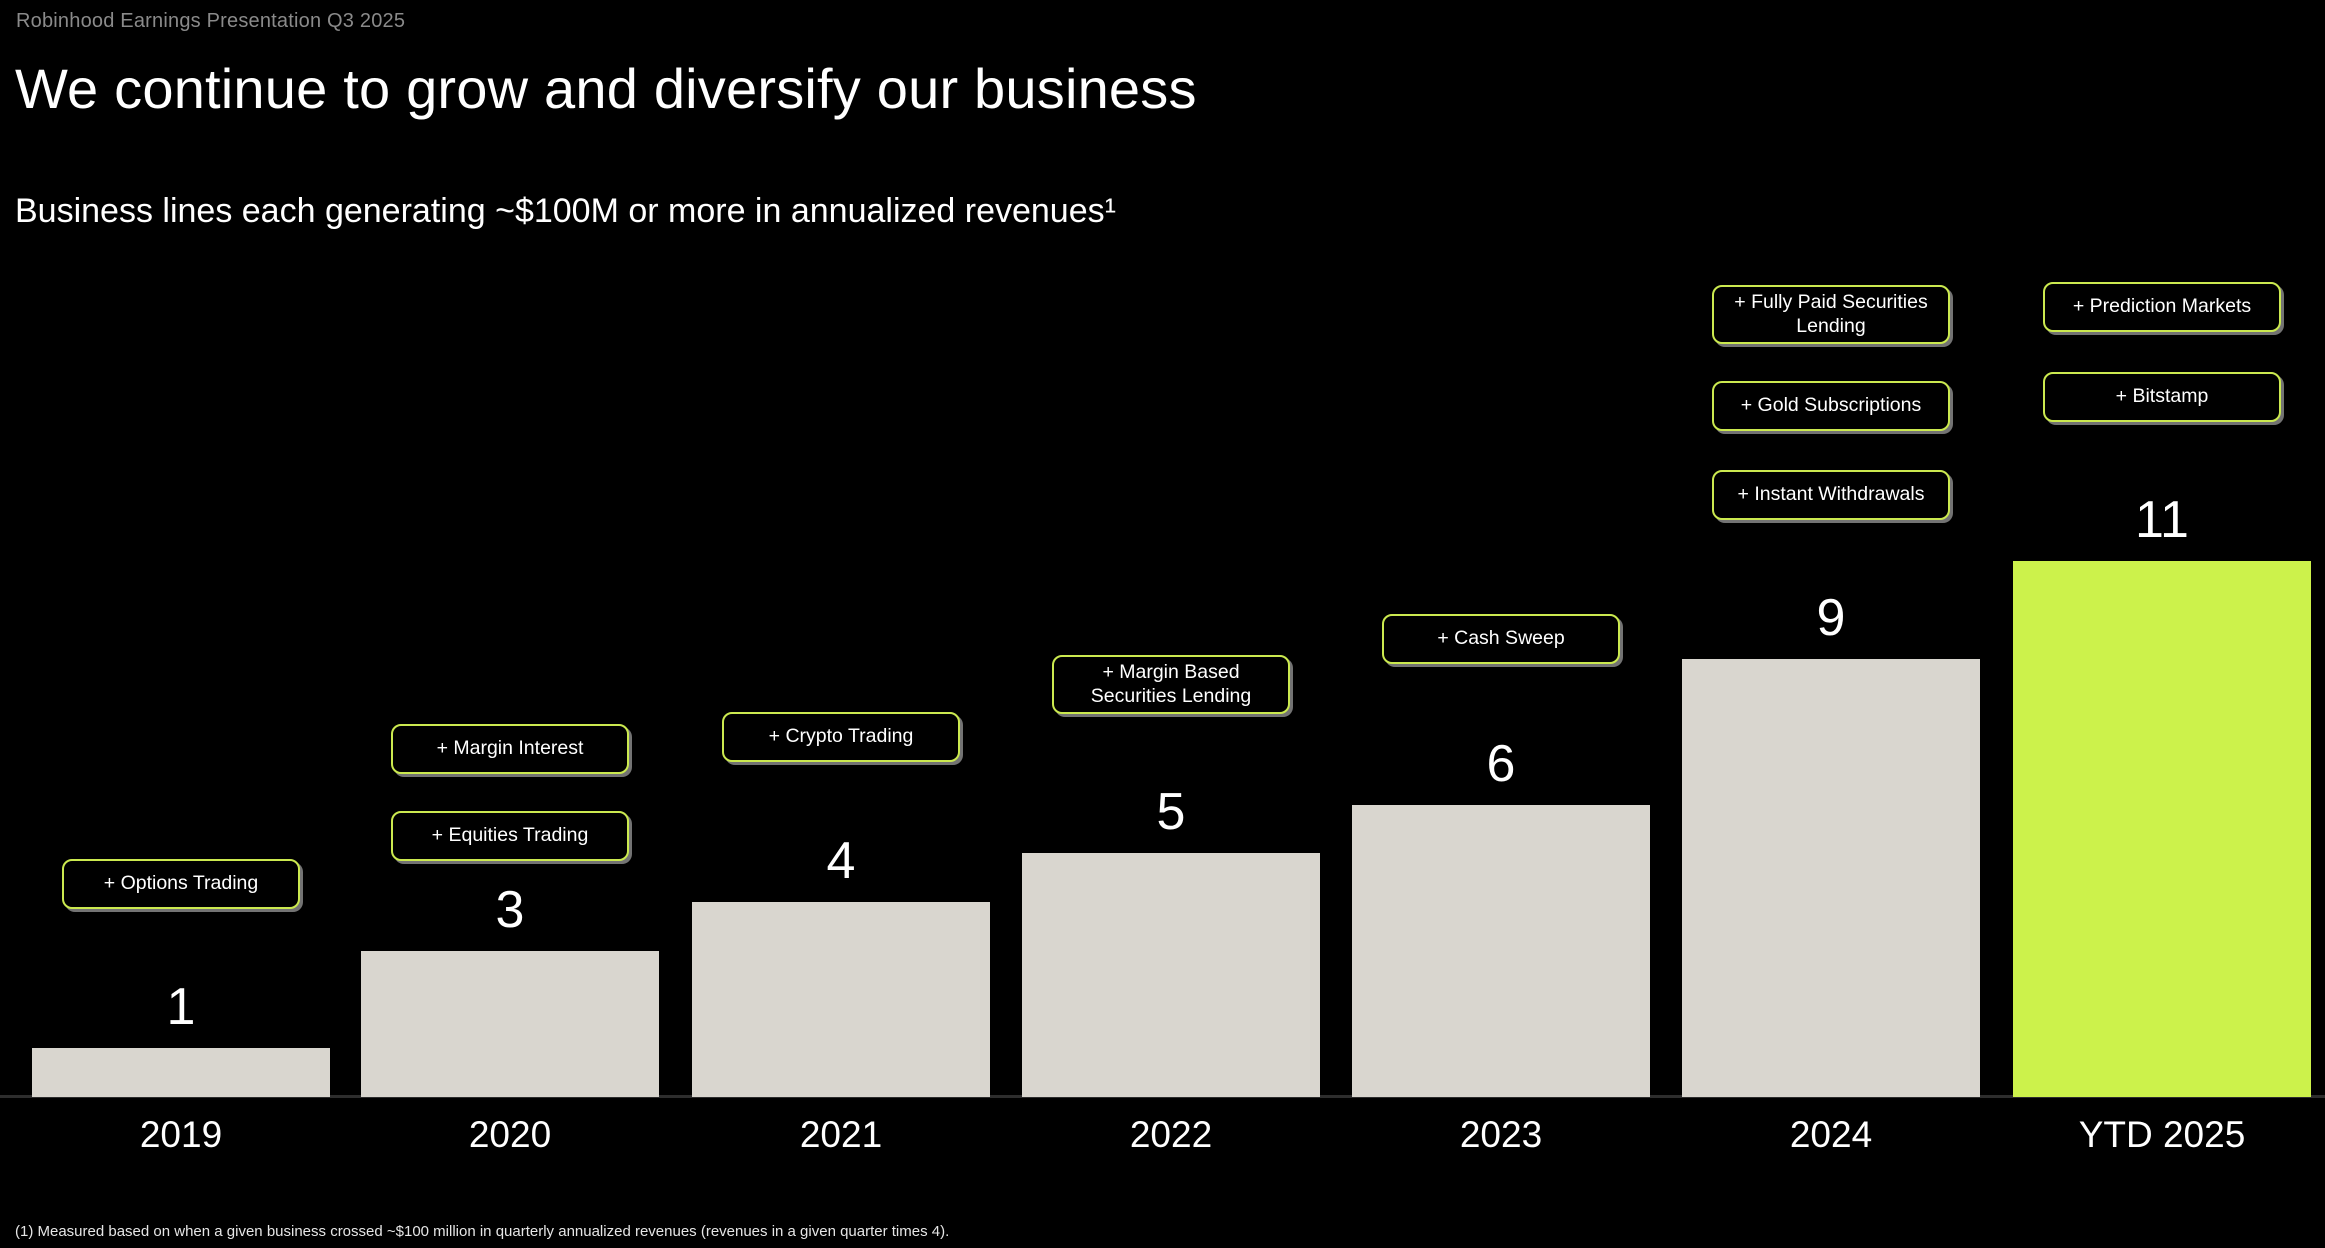  I want to click on bar-ytd-2025, so click(2162, 829).